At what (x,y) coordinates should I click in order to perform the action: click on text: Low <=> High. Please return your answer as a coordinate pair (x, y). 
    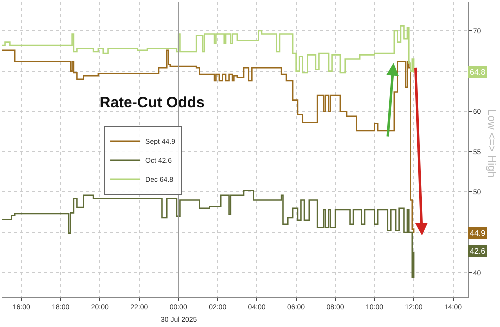
    Looking at the image, I should click on (492, 144).